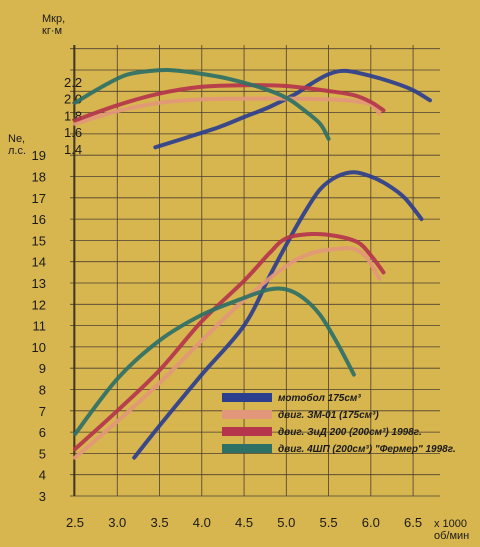 The height and width of the screenshot is (547, 480). I want to click on torque-axis-unit: кг·м, so click(52, 31).